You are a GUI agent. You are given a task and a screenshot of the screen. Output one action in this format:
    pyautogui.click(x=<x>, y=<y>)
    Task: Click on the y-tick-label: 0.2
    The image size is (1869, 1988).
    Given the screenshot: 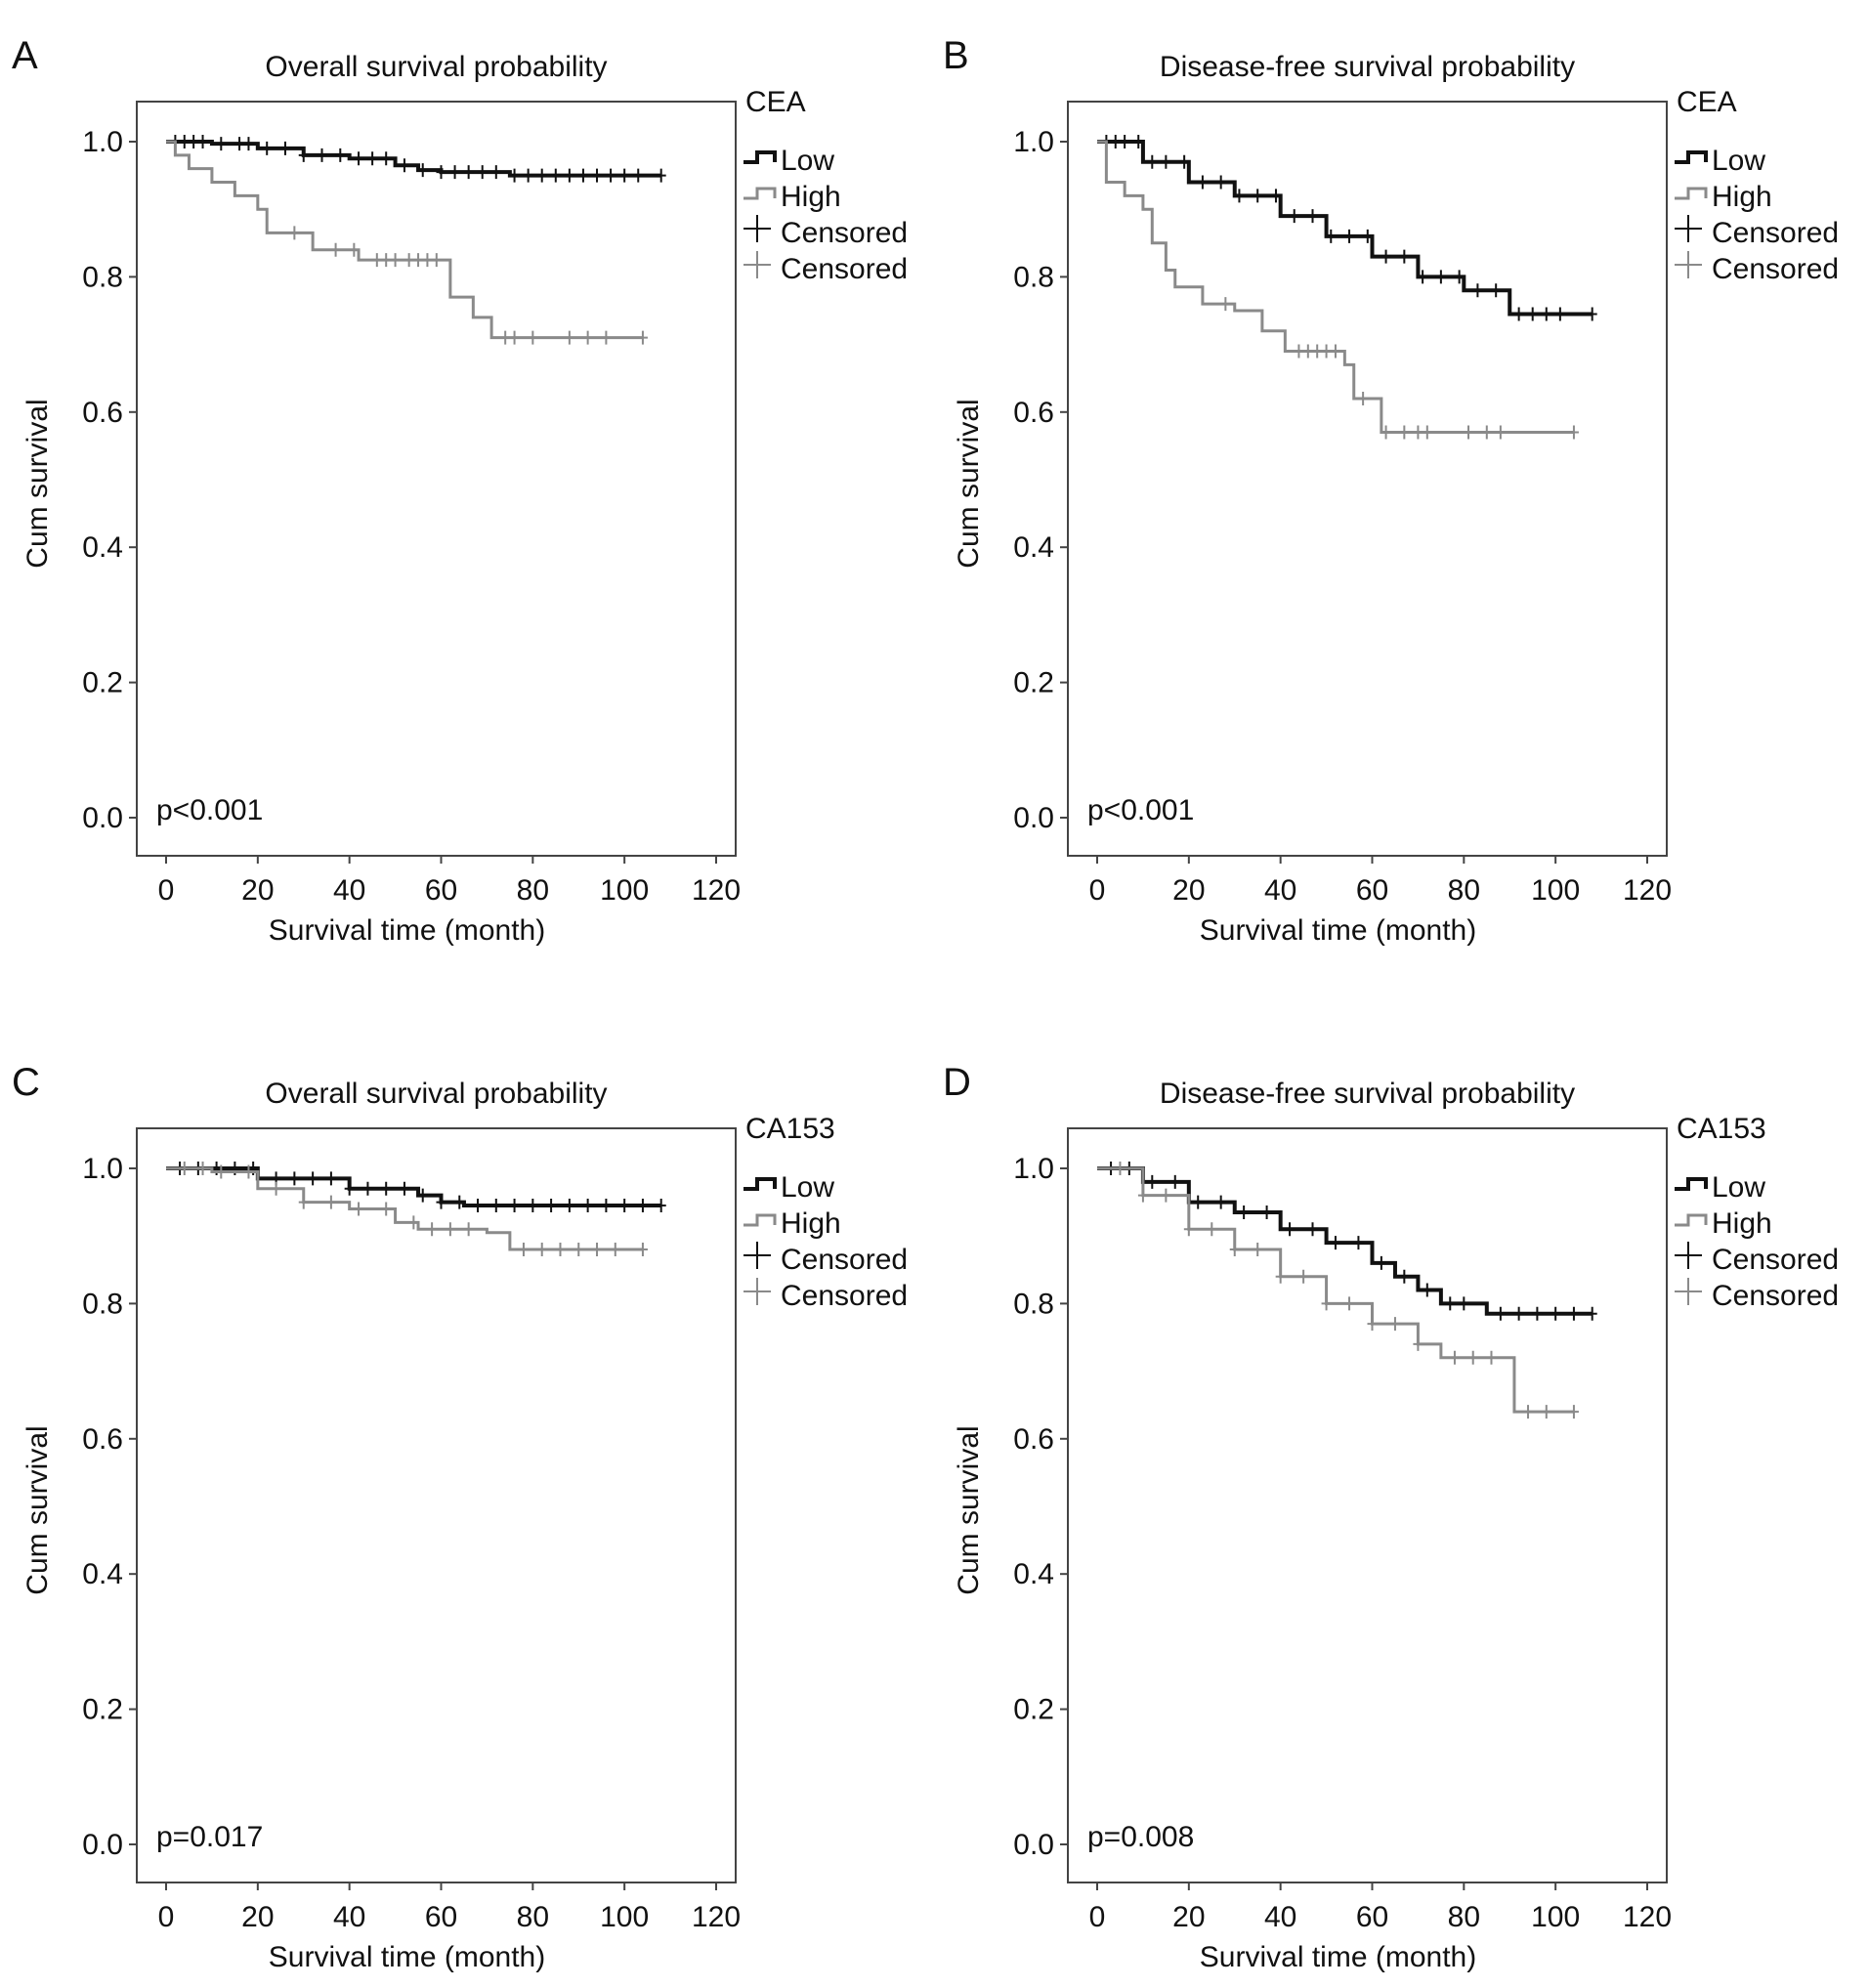 What is the action you would take?
    pyautogui.click(x=102, y=683)
    